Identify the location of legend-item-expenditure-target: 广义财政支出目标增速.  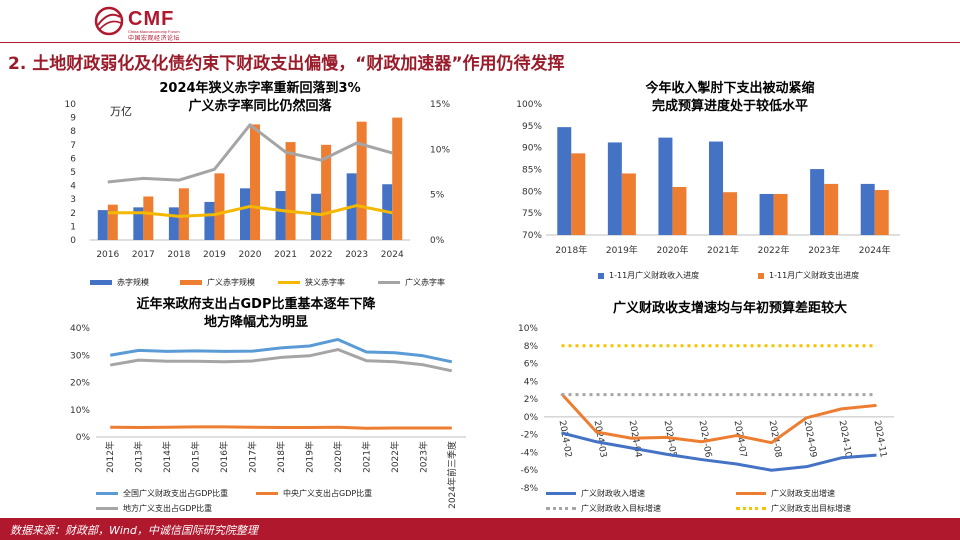
(831, 508).